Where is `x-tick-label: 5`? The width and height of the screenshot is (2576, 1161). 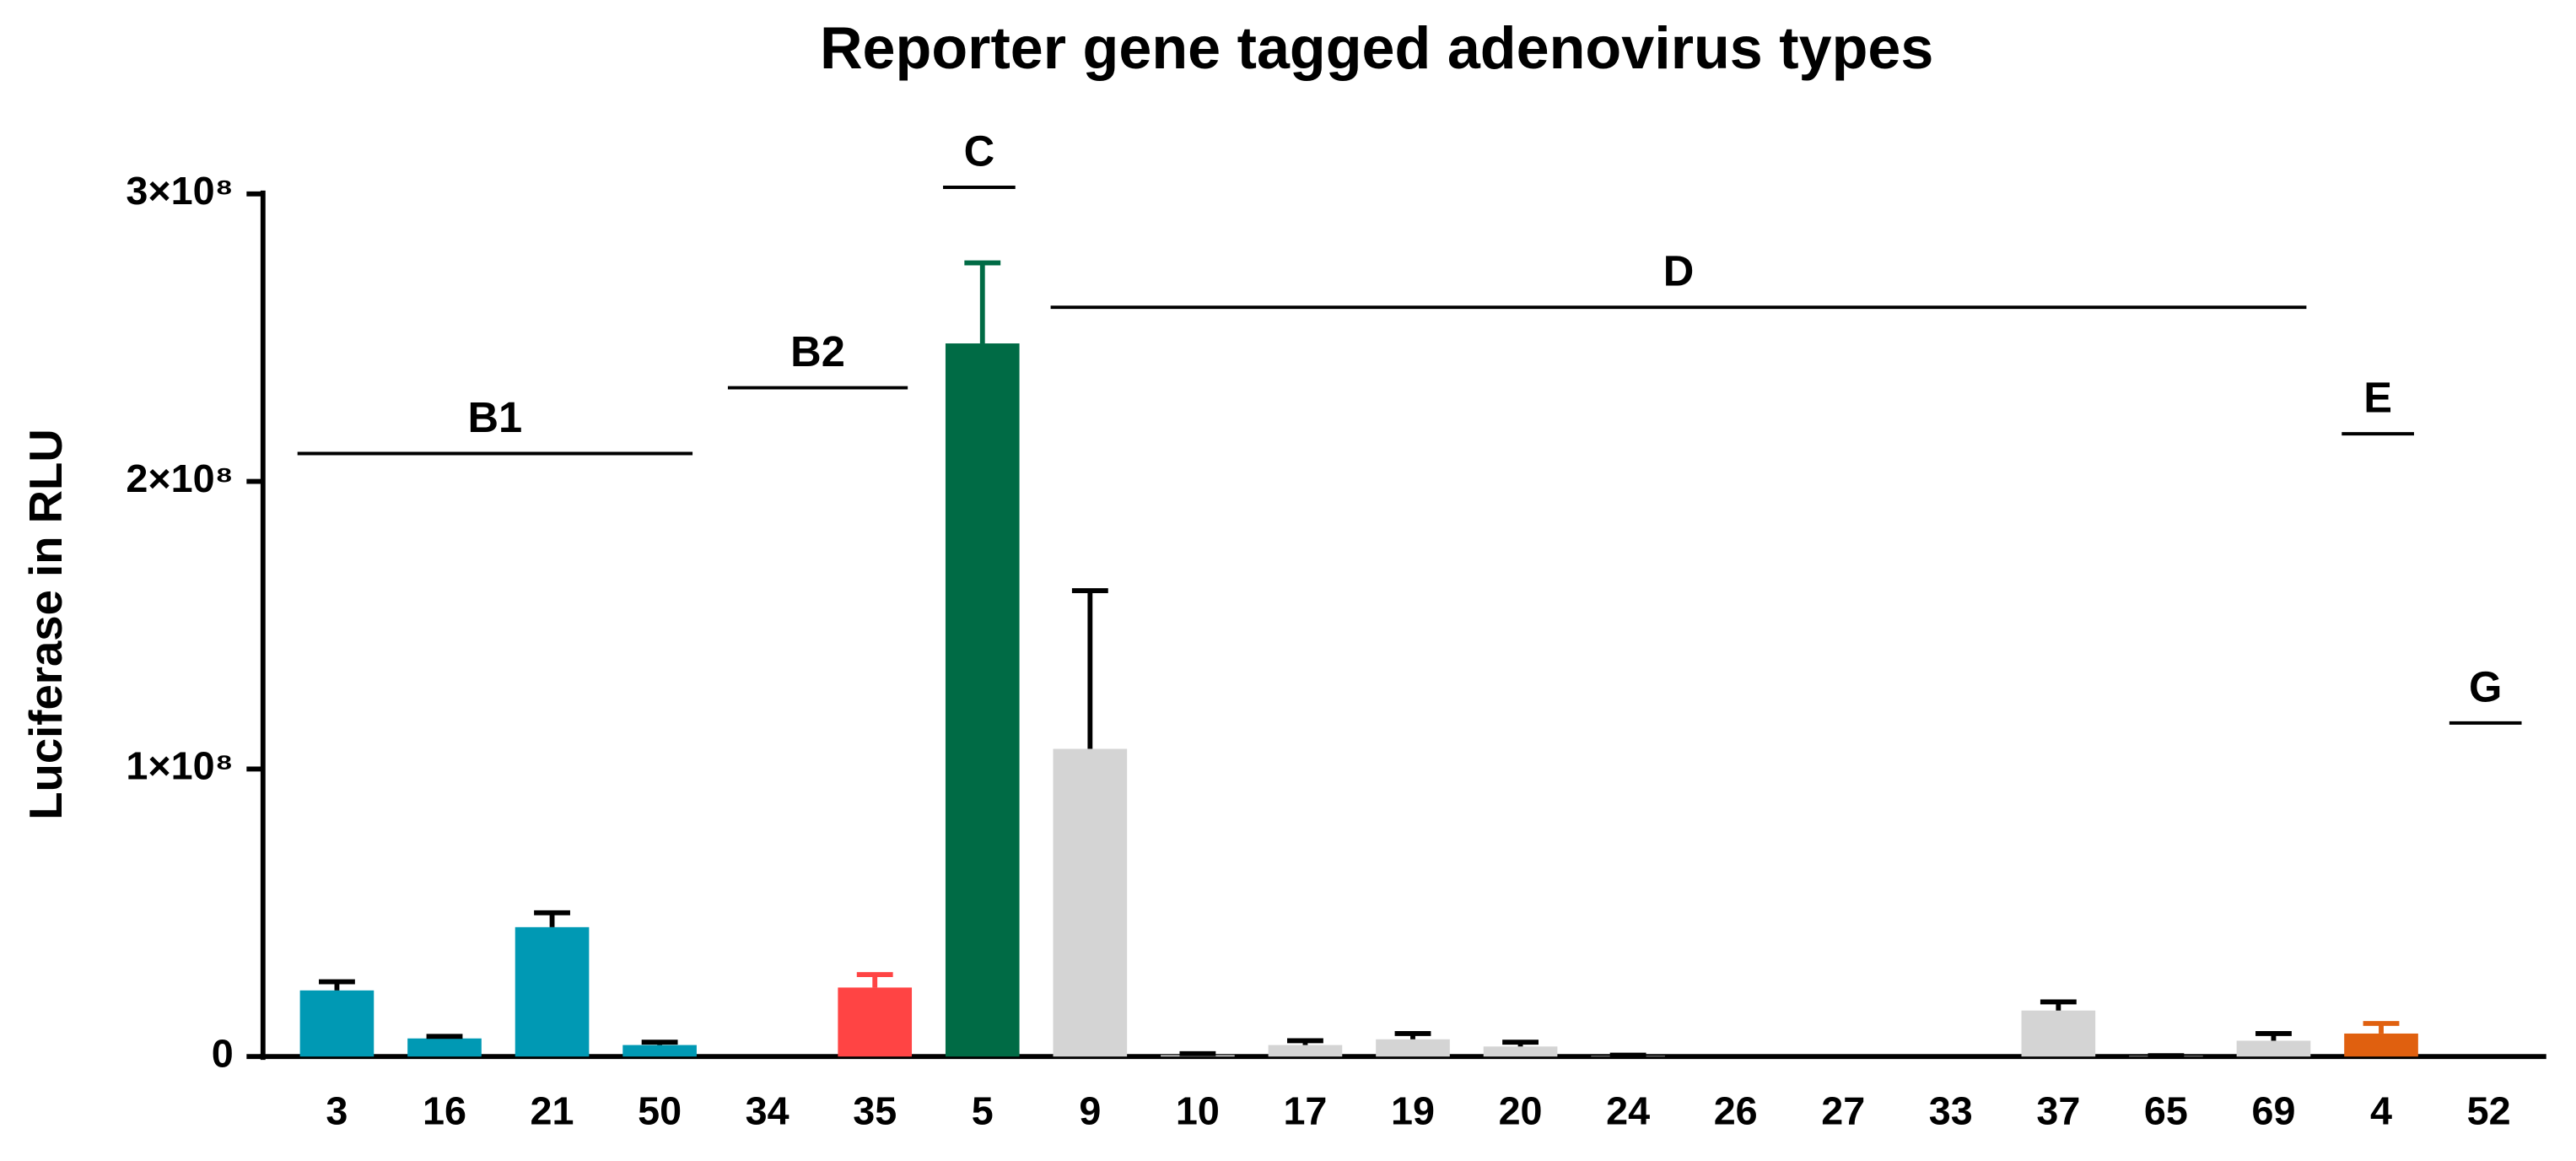
x-tick-label: 5 is located at coordinates (983, 1111).